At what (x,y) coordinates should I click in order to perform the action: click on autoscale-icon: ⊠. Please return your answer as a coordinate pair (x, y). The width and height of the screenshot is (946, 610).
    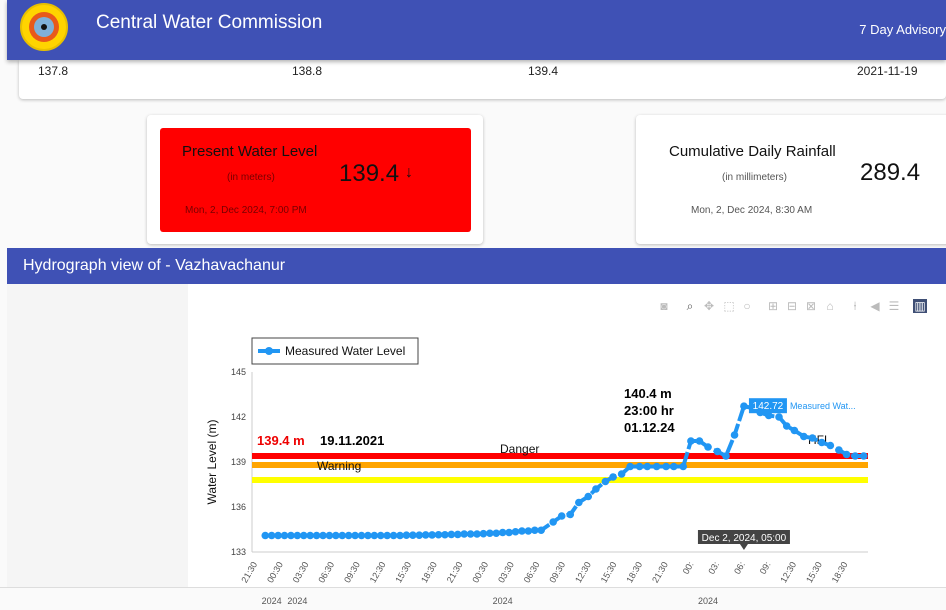
    Looking at the image, I should click on (811, 306).